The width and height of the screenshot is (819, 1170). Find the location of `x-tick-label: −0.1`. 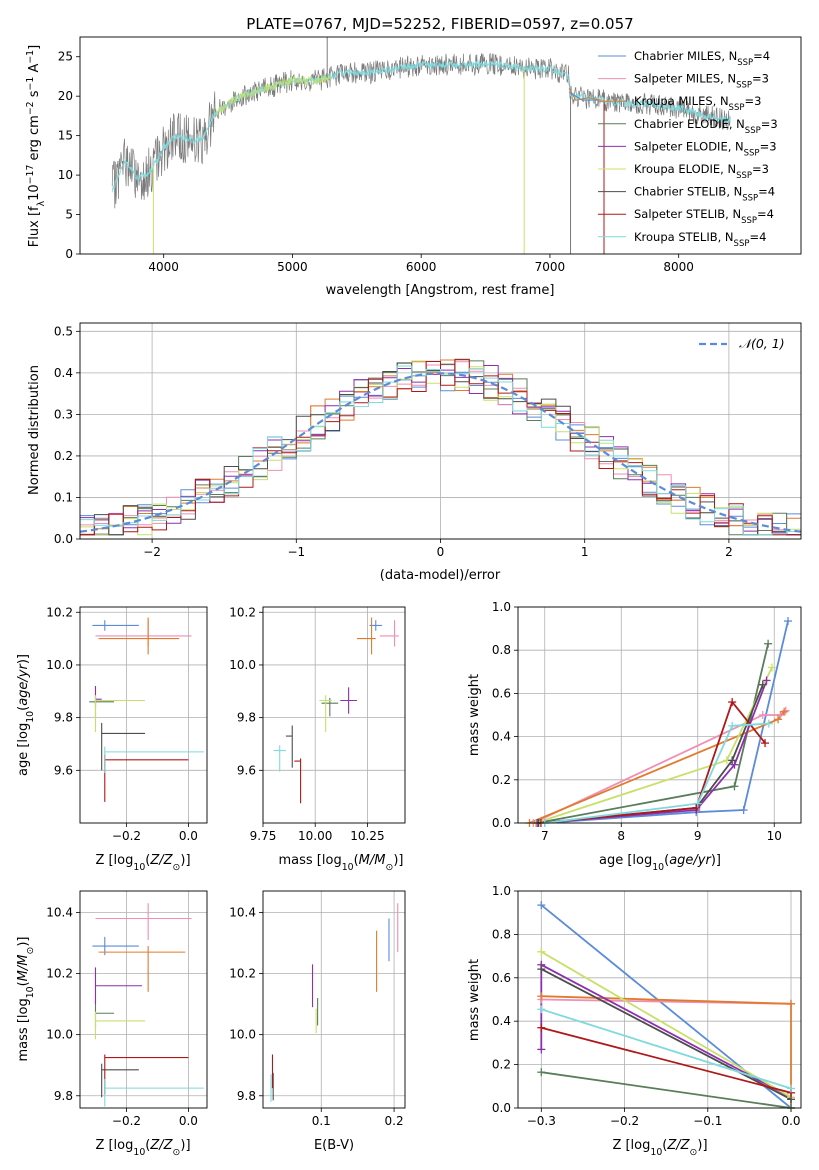

x-tick-label: −0.1 is located at coordinates (707, 1121).